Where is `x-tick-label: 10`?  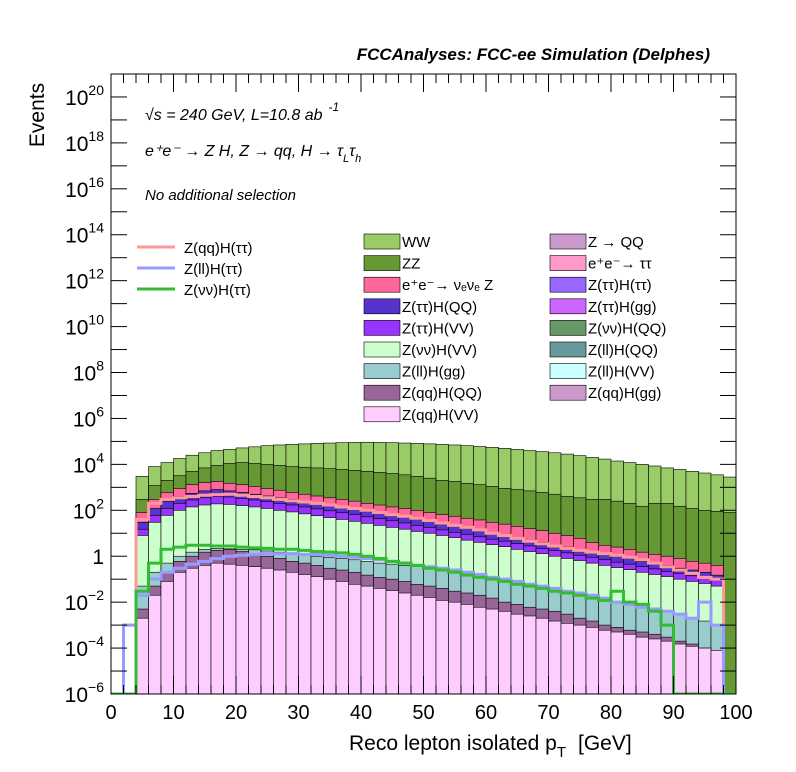
x-tick-label: 10 is located at coordinates (173, 713).